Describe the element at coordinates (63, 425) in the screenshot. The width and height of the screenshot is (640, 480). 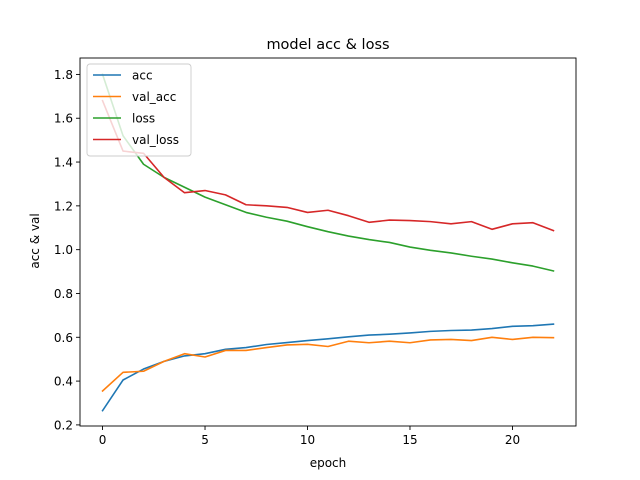
I see `y-tick-label: 0.2` at that location.